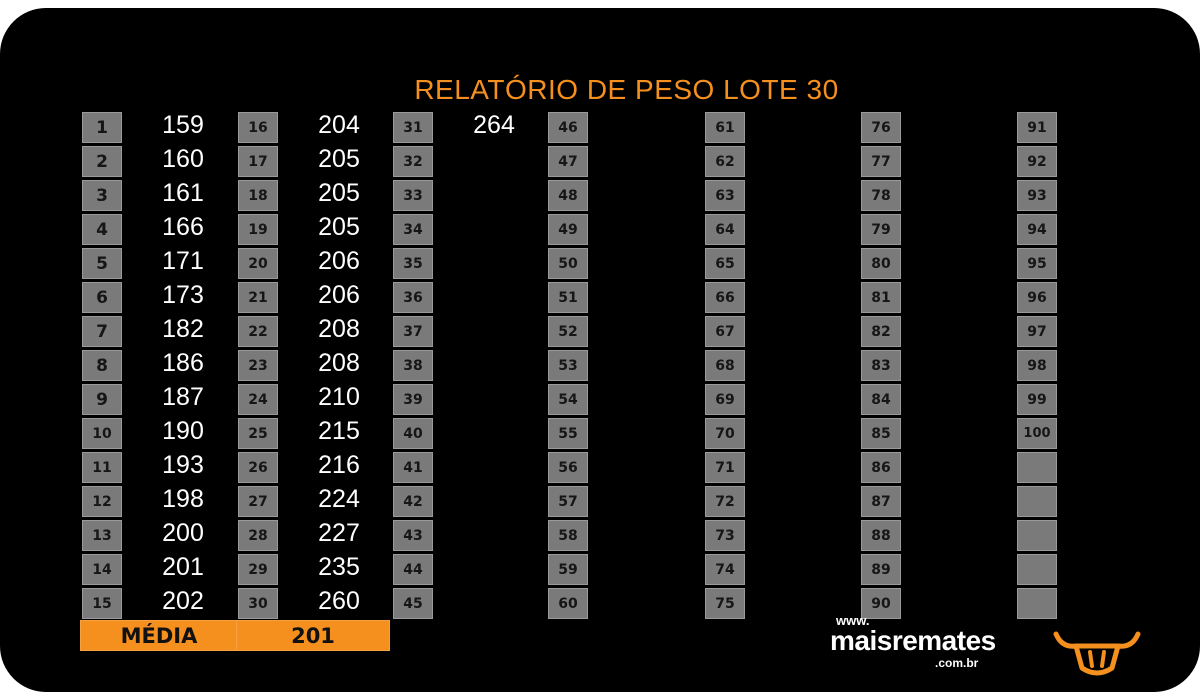  What do you see at coordinates (183, 465) in the screenshot?
I see `weight-value: 193` at bounding box center [183, 465].